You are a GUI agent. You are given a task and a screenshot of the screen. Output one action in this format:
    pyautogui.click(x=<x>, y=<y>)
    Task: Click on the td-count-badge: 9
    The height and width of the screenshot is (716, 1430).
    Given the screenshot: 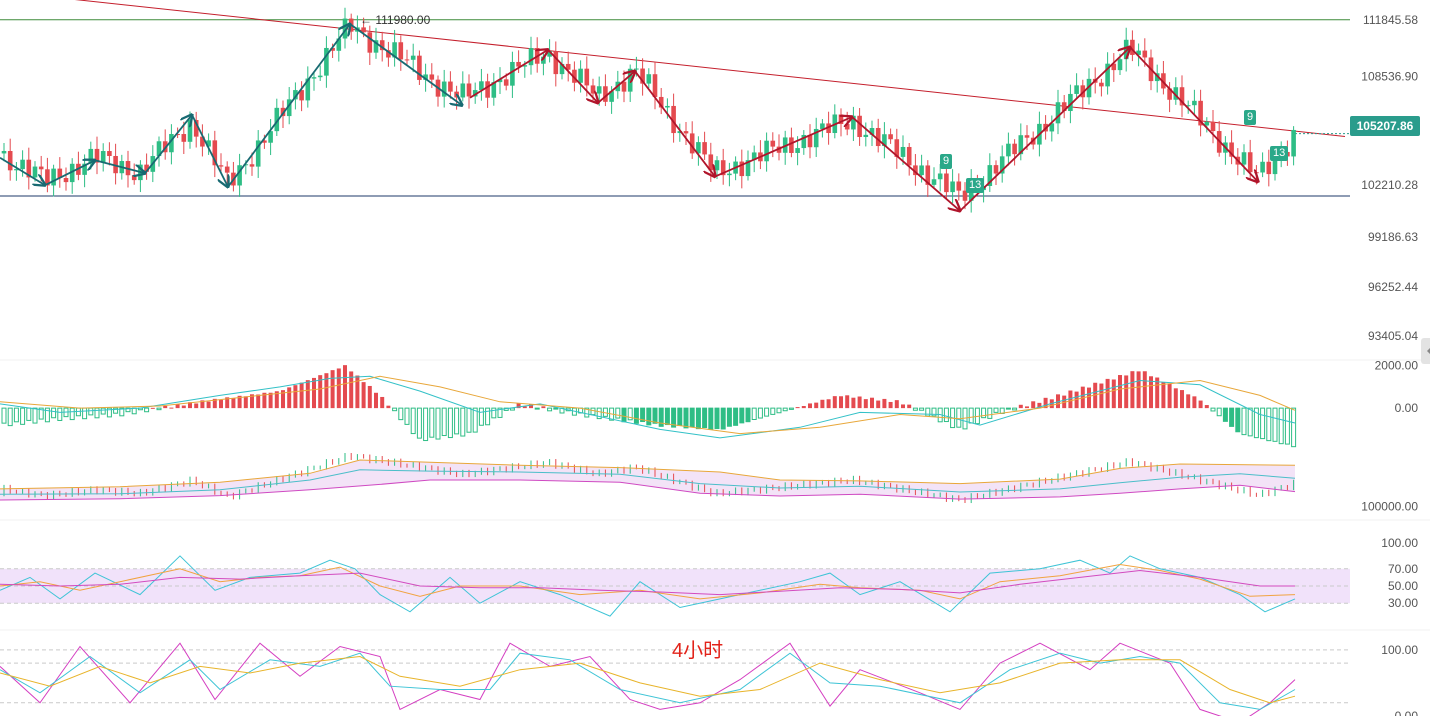 What is the action you would take?
    pyautogui.click(x=946, y=161)
    